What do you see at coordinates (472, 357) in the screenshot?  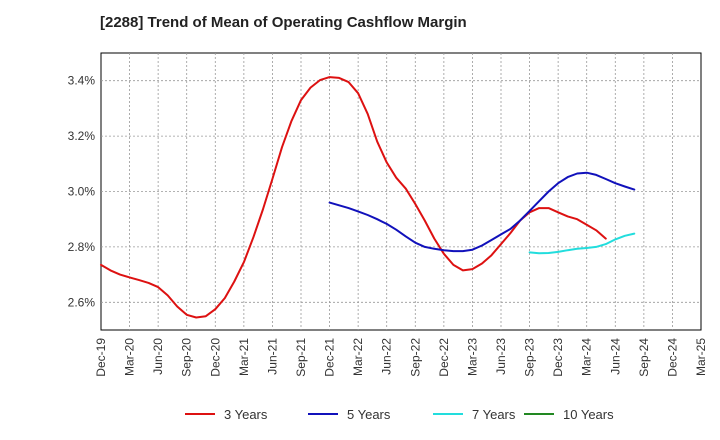 I see `x-tick-label: Mar-23` at bounding box center [472, 357].